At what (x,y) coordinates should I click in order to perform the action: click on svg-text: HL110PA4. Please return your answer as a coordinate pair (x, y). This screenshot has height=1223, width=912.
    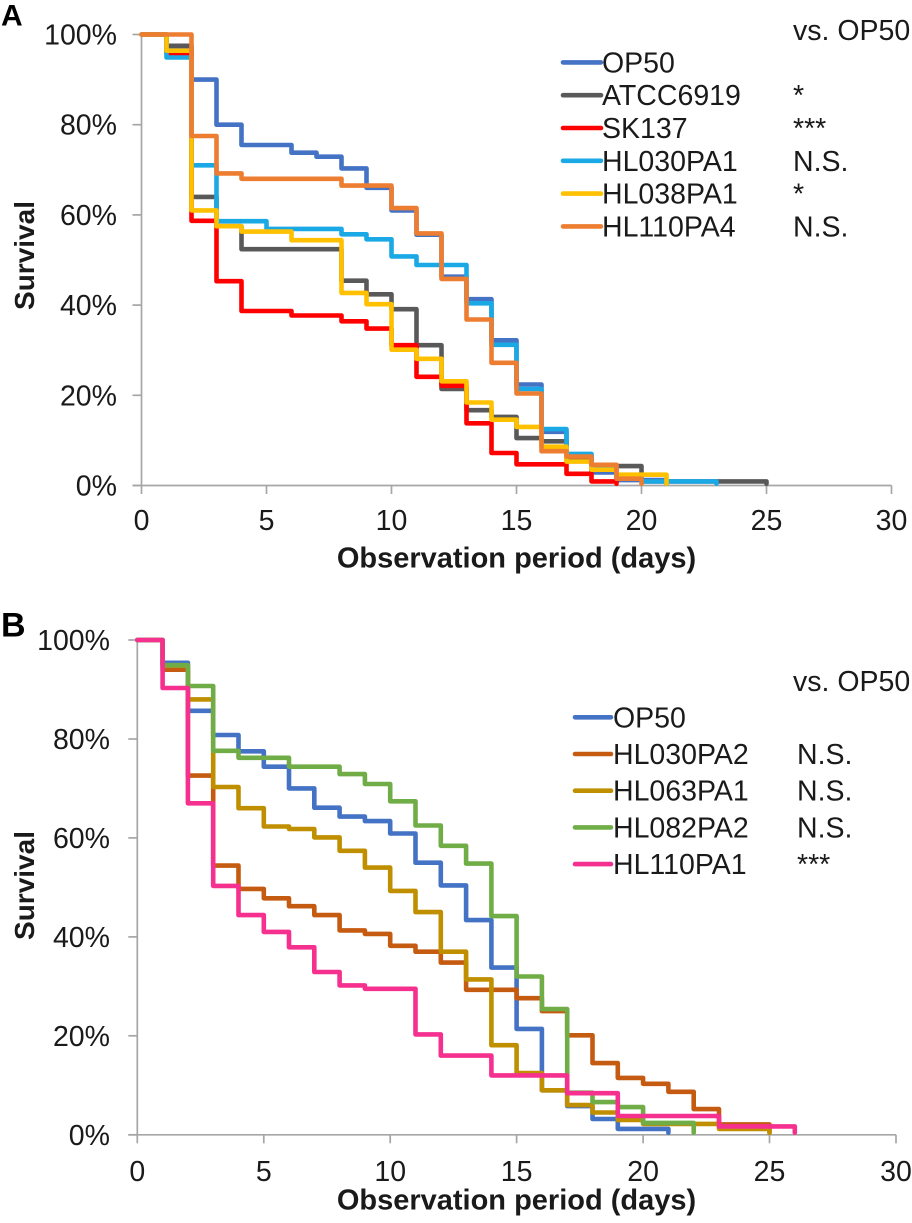
    Looking at the image, I should click on (669, 227).